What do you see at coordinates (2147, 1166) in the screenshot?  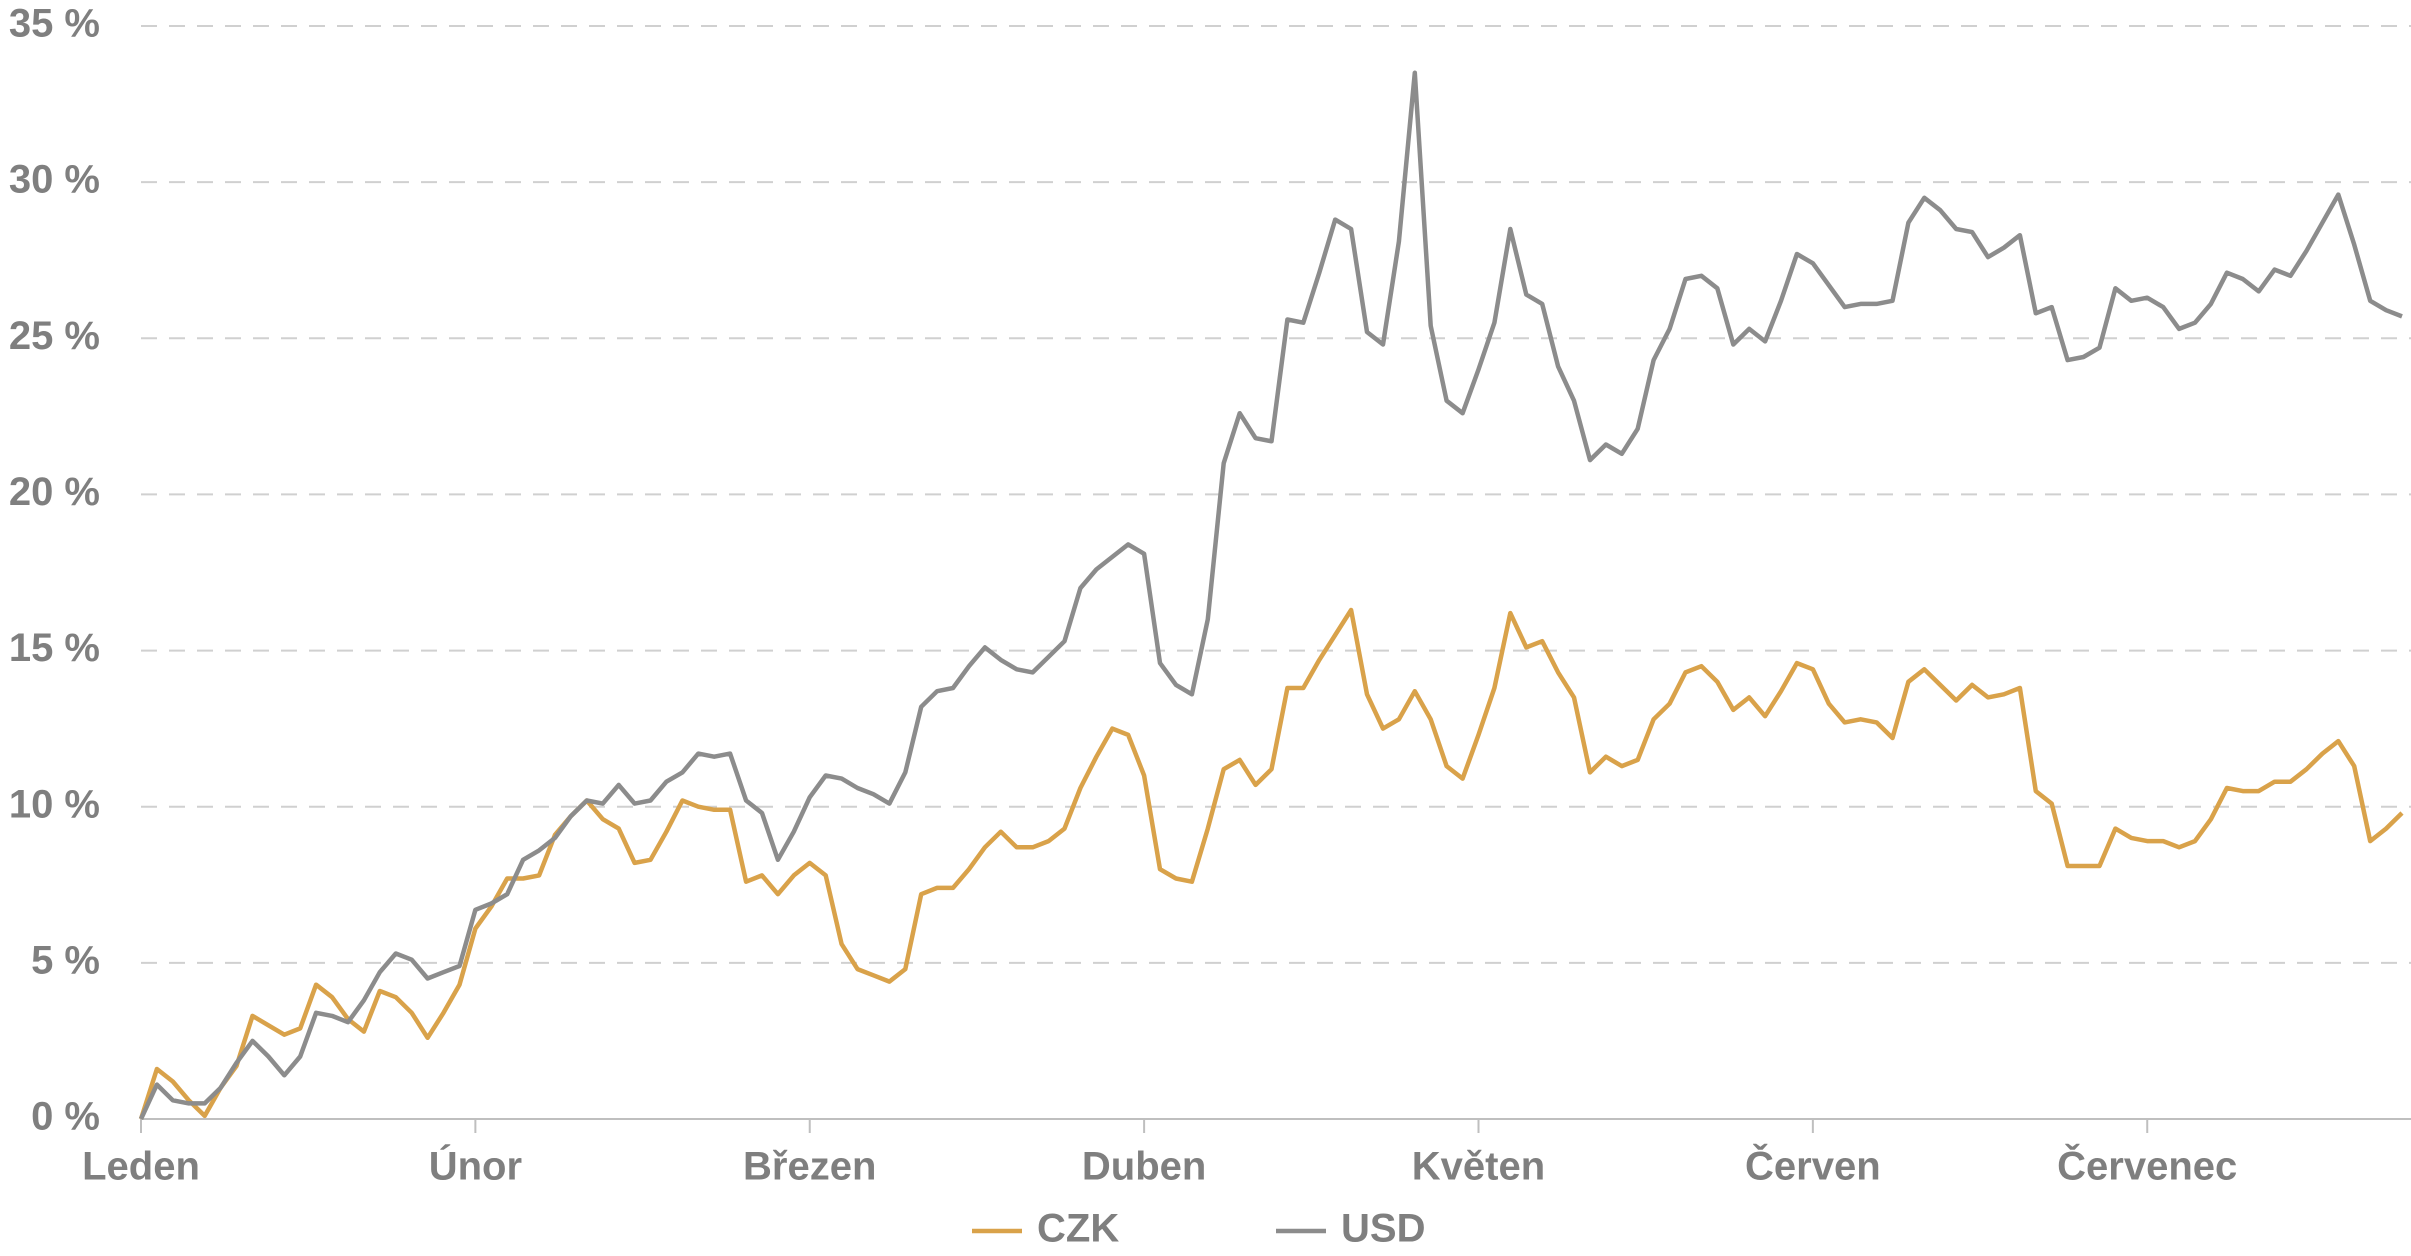 I see `x-tick-label: Červenec` at bounding box center [2147, 1166].